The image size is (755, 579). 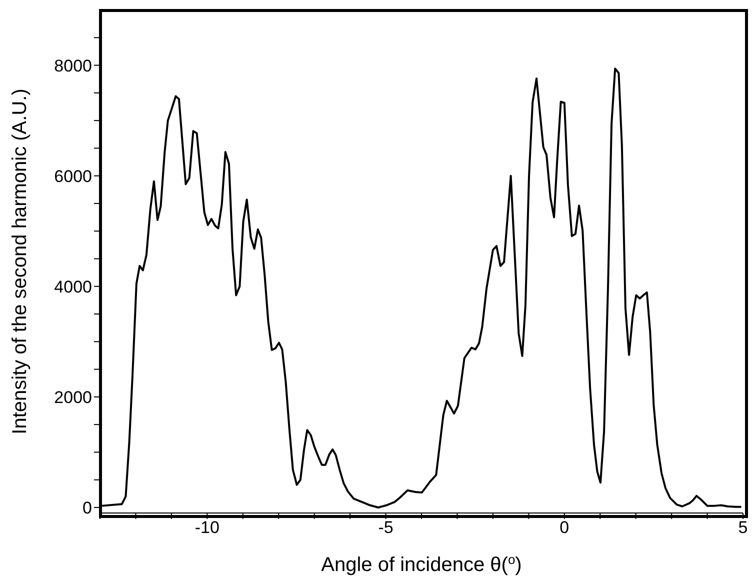 What do you see at coordinates (87, 508) in the screenshot?
I see `y-tick-label: 0` at bounding box center [87, 508].